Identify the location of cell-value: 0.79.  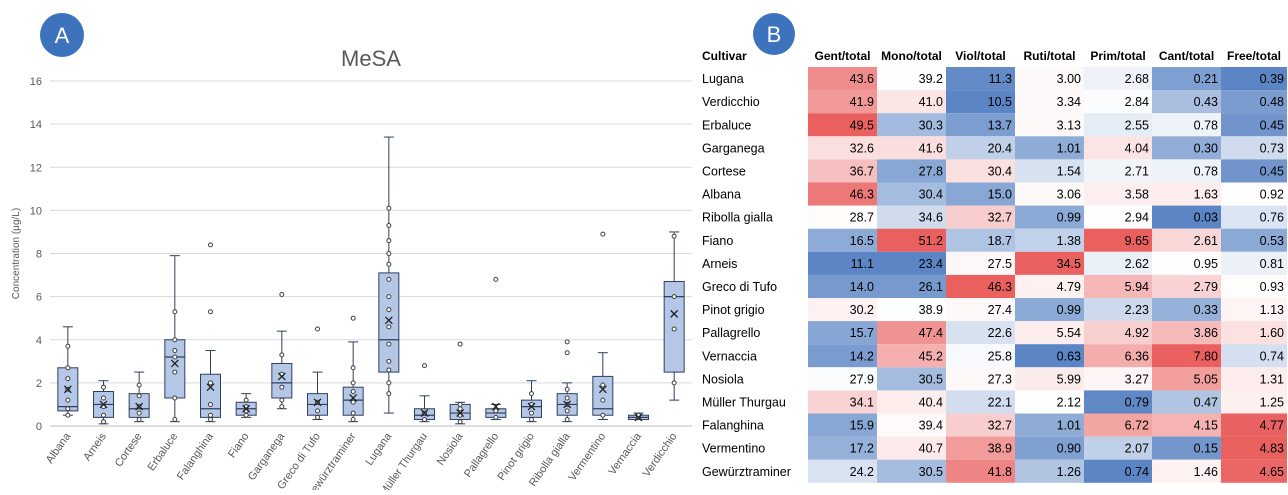
(1137, 402).